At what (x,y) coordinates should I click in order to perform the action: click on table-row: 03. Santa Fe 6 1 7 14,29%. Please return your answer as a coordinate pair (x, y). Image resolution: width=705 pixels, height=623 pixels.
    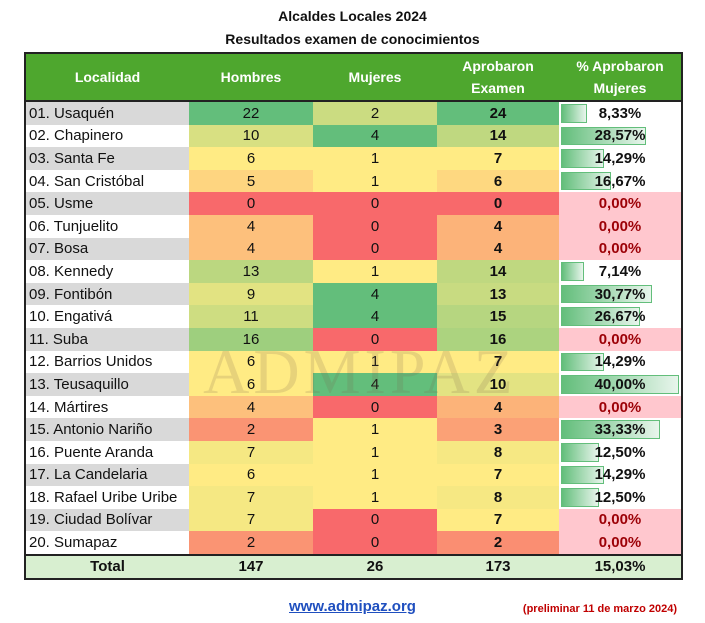
    Looking at the image, I should click on (353, 158).